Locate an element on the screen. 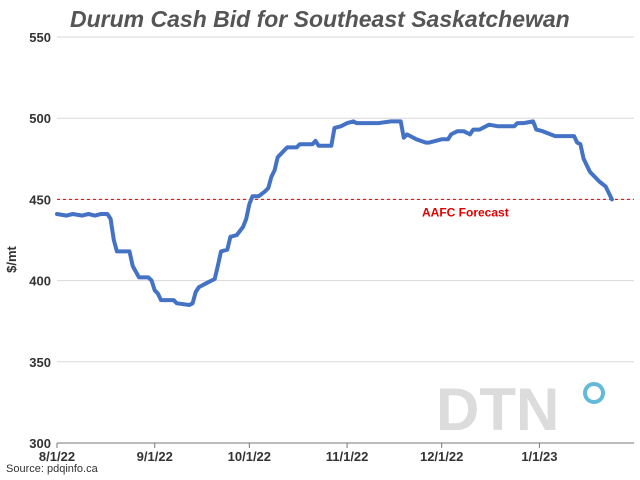 This screenshot has height=480, width=640. x-tick-label: 1/1/23 is located at coordinates (539, 456).